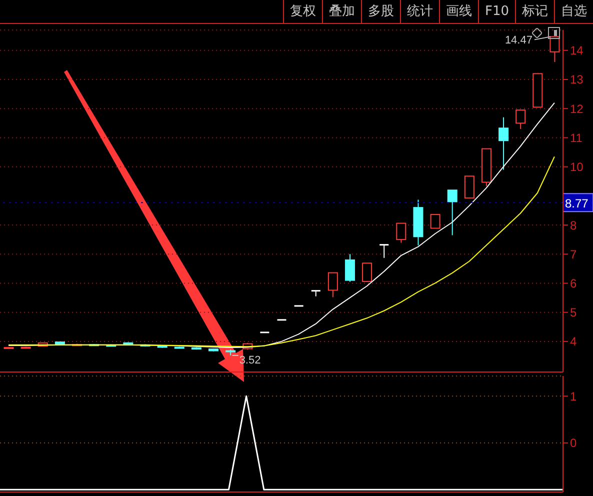 The image size is (593, 496). What do you see at coordinates (534, 11) in the screenshot?
I see `text: 标记` at bounding box center [534, 11].